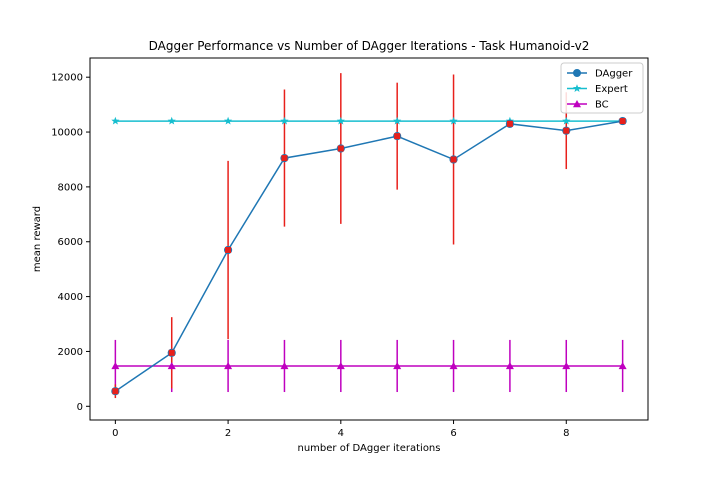 The image size is (720, 480). What do you see at coordinates (37, 239) in the screenshot?
I see `y-axis-label: mean reward` at bounding box center [37, 239].